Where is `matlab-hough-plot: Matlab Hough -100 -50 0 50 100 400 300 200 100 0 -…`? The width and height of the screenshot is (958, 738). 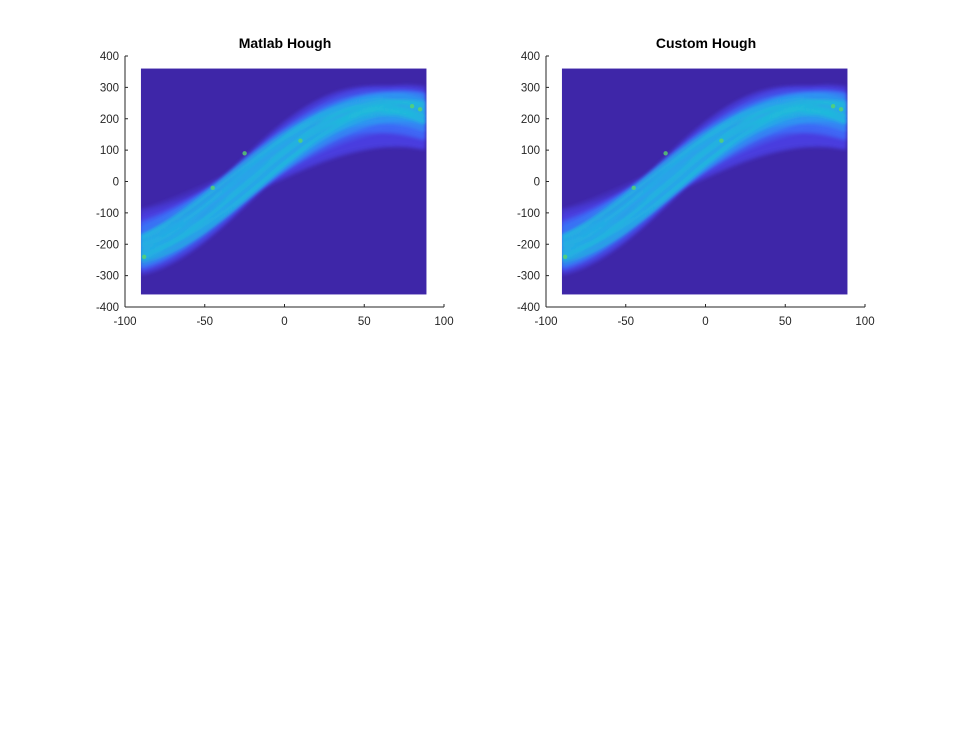 matlab-hough-plot: Matlab Hough -100 -50 0 50 100 400 300 200 100 0 -… is located at coordinates (275, 181).